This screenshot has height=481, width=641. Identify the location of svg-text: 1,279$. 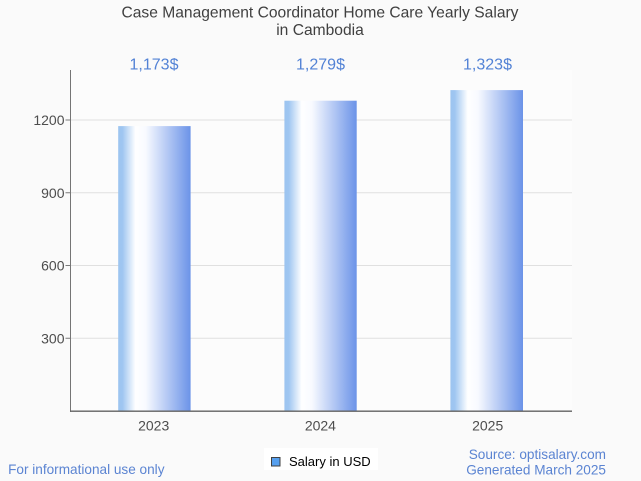
(320, 65).